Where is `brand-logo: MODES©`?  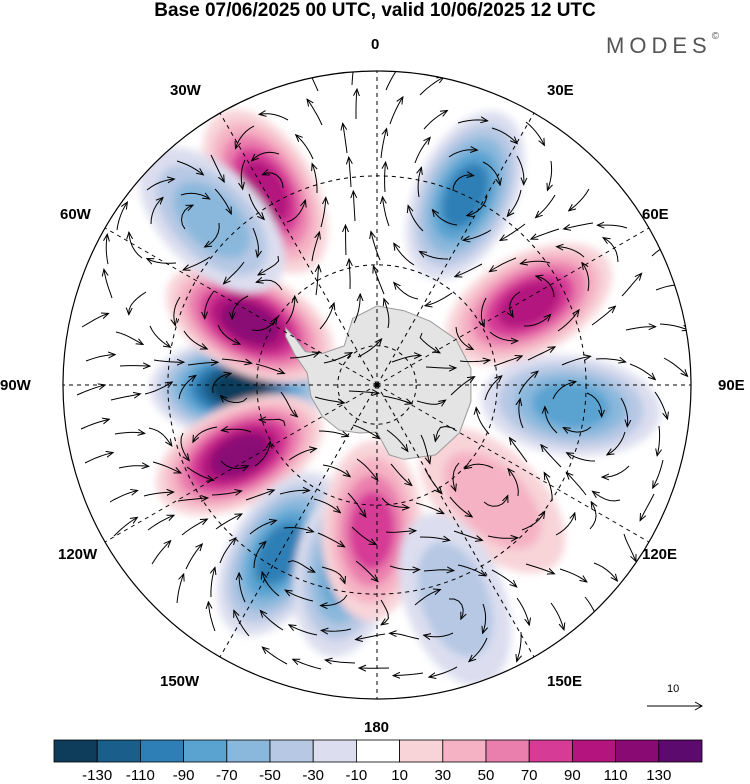 brand-logo: MODES© is located at coordinates (662, 46).